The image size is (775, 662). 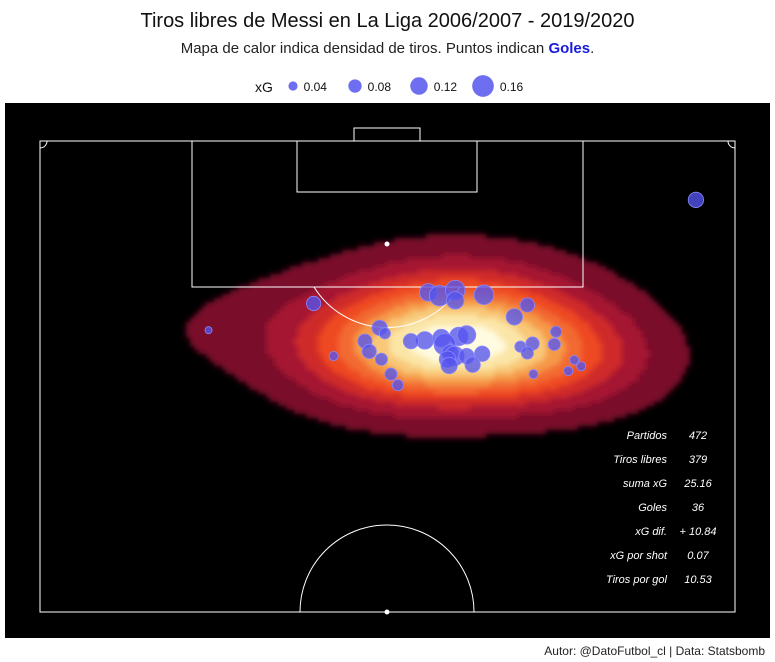 I want to click on stat-label: Tiros libres, so click(x=640, y=460).